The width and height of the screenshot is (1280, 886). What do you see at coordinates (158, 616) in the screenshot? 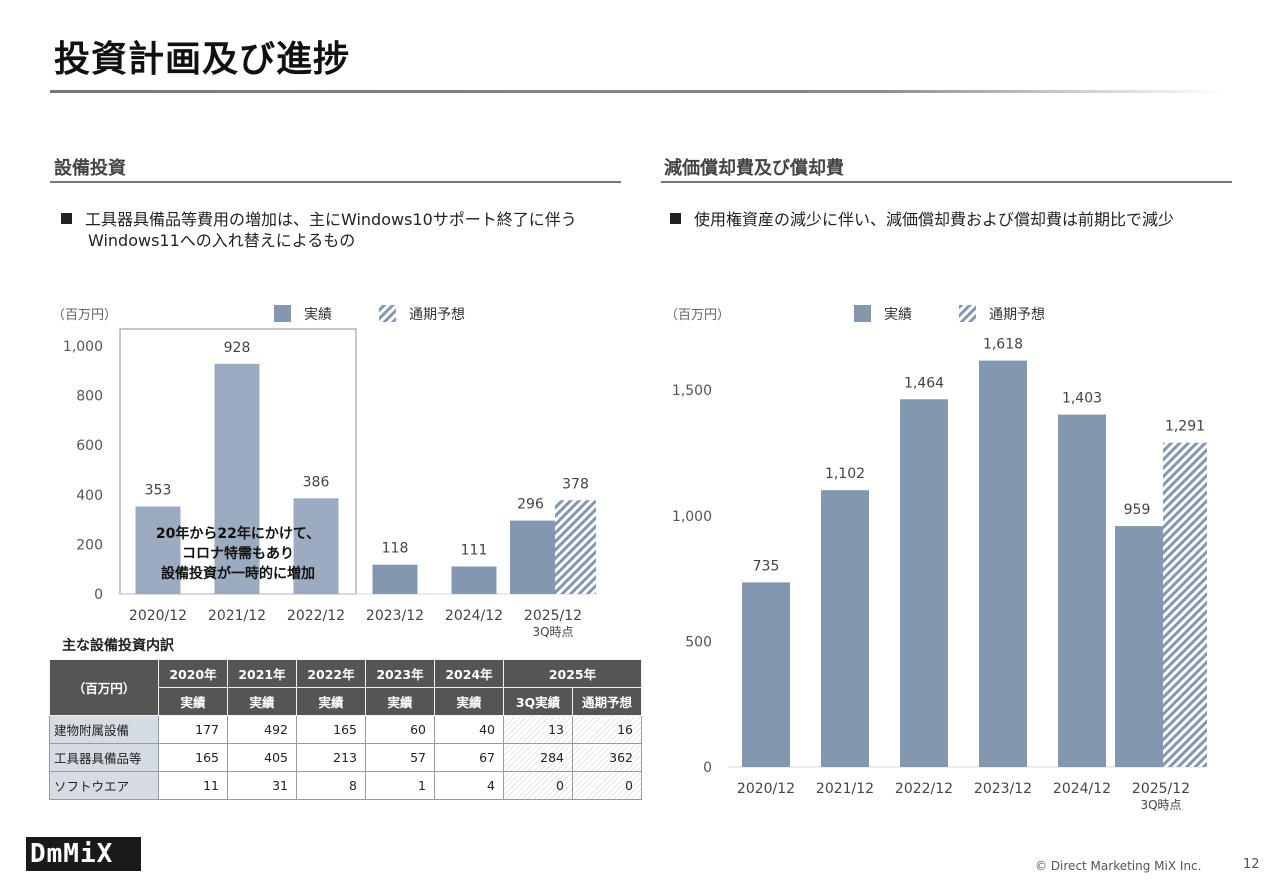
I see `x-tick-label: 2020/12` at bounding box center [158, 616].